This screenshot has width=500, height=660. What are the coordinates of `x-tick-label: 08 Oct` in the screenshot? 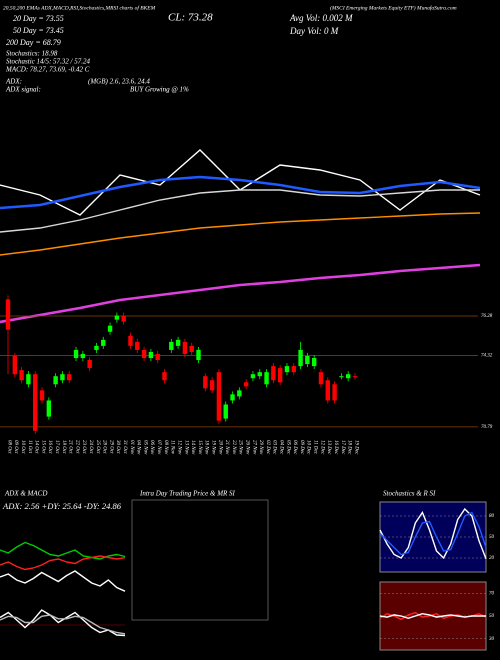 It's located at (8, 447).